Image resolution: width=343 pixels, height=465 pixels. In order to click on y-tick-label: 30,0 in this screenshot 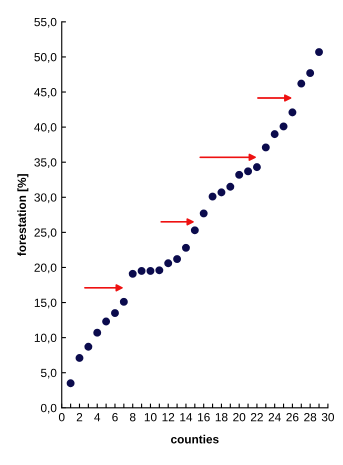, I will do `click(45, 198)`.